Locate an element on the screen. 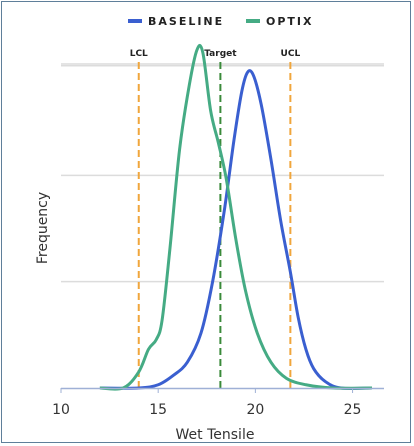  y-axis-title: Frequency is located at coordinates (43, 228).